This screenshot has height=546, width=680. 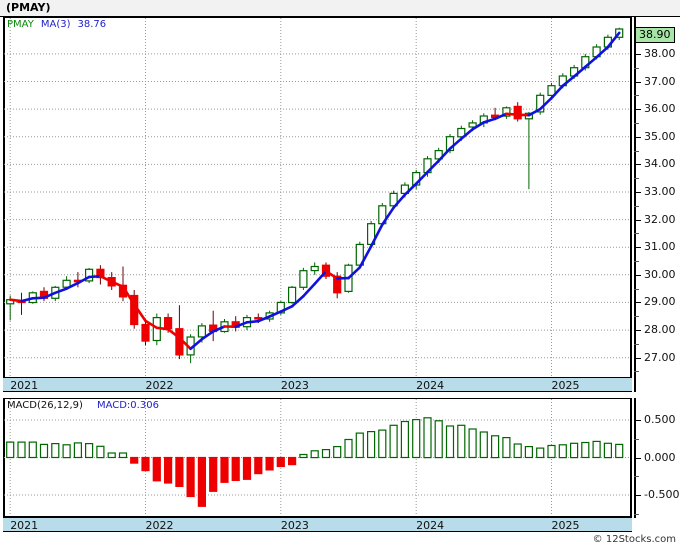 I want to click on price-x-tick-label: 2022, so click(x=159, y=385).